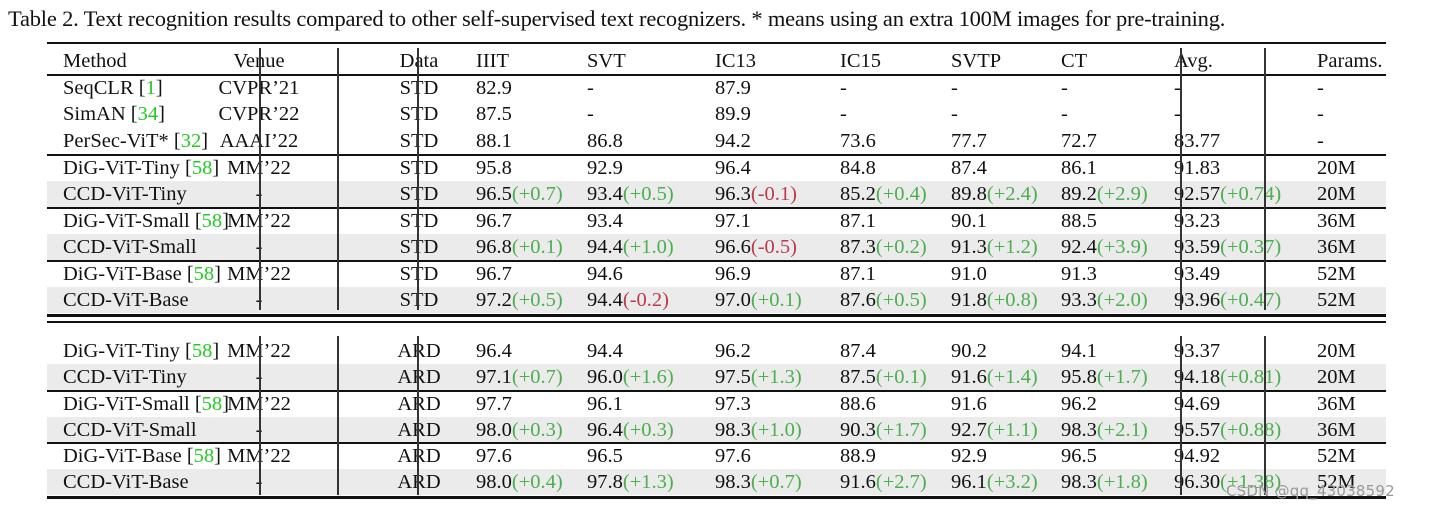 This screenshot has width=1440, height=510. What do you see at coordinates (148, 114) in the screenshot?
I see `citation-link: 34` at bounding box center [148, 114].